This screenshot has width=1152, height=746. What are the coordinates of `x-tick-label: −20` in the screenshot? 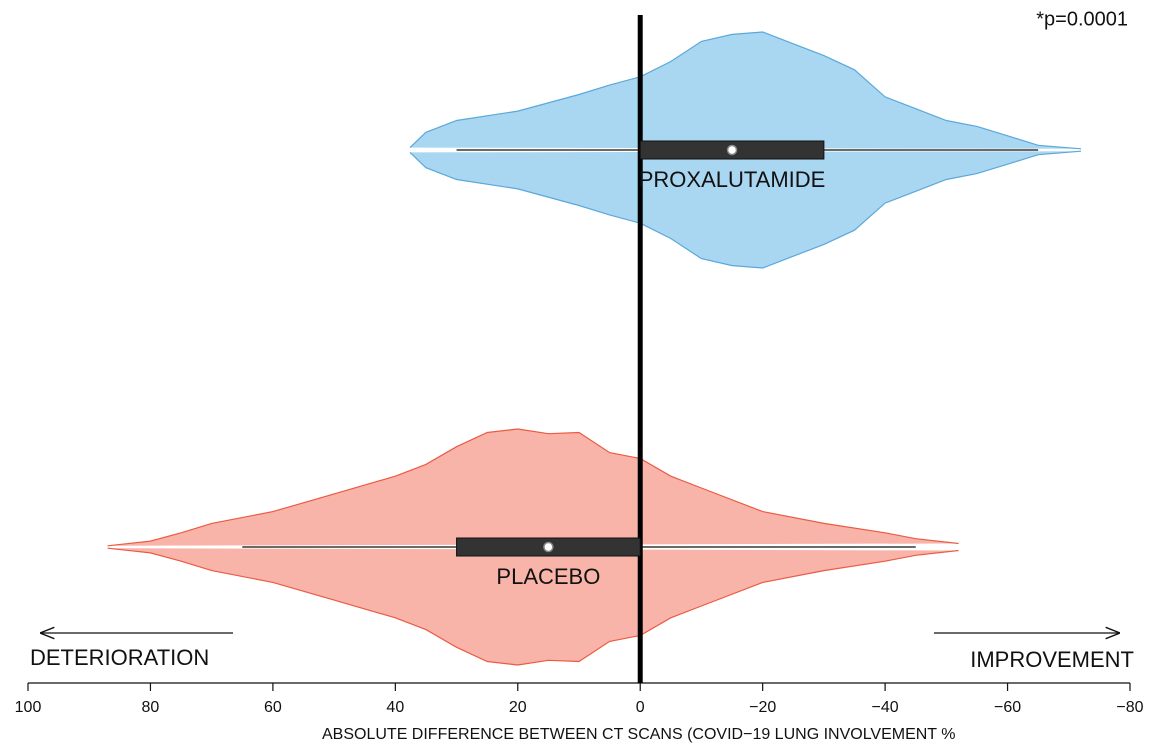 It's located at (762, 707).